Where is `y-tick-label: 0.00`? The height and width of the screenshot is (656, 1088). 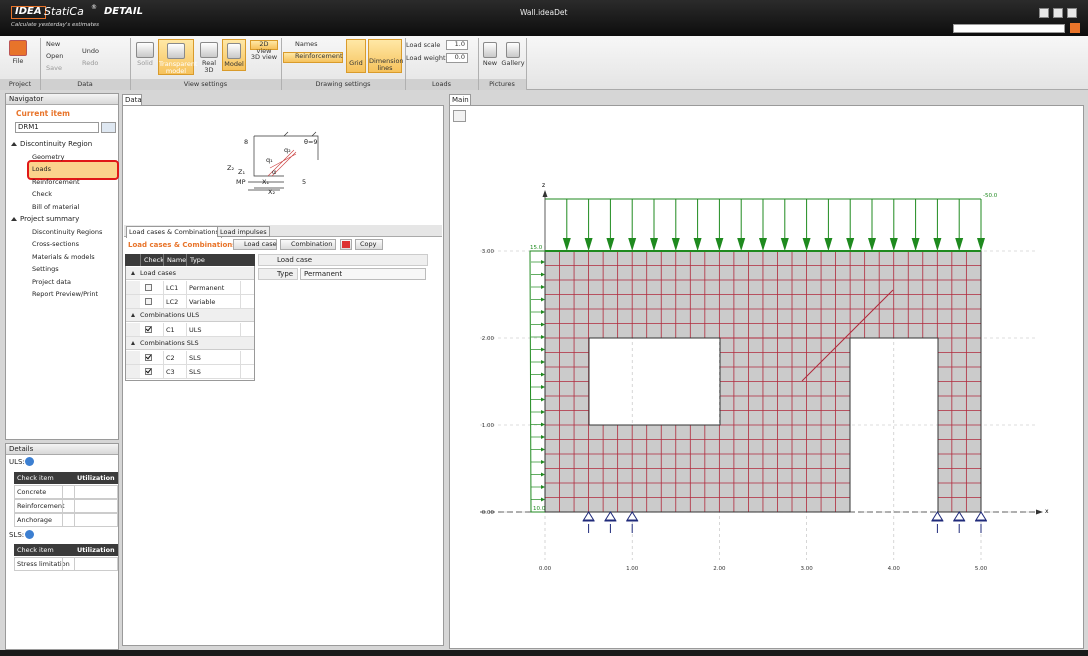
y-tick-label: 0.00 is located at coordinates (488, 513).